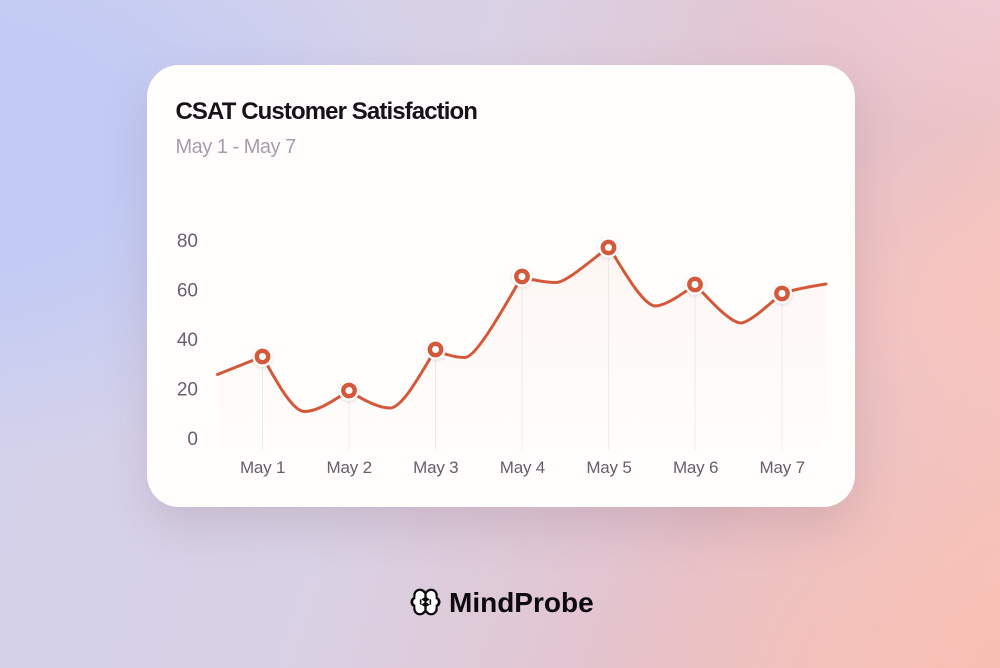 The height and width of the screenshot is (668, 1000). What do you see at coordinates (187, 390) in the screenshot?
I see `svg-text: 20` at bounding box center [187, 390].